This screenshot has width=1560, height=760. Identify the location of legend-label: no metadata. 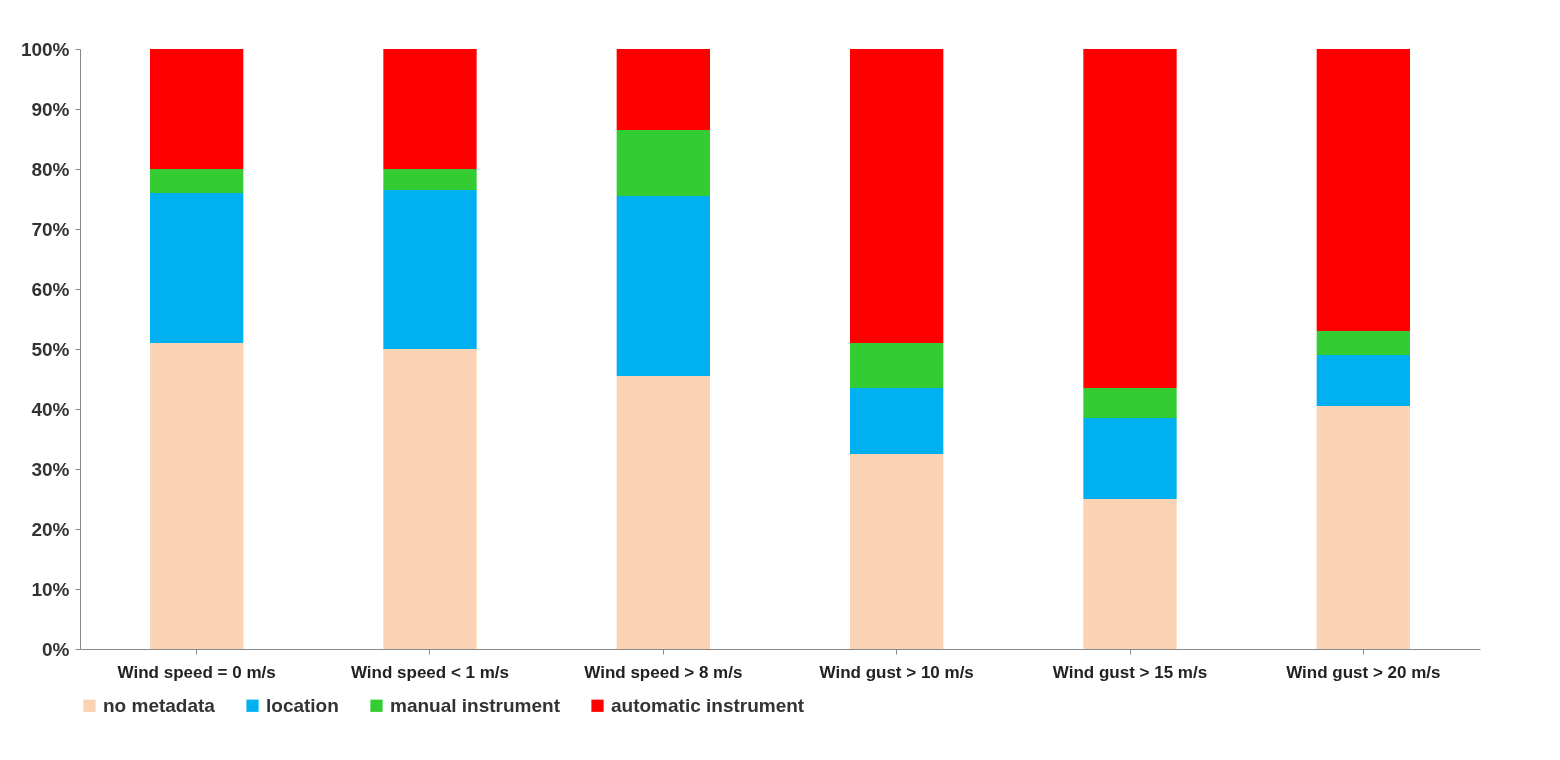
(159, 705).